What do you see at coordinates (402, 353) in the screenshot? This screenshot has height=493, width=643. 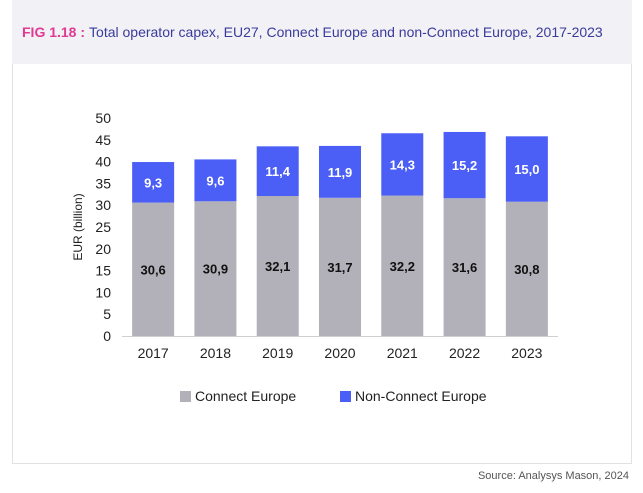 I see `x-tick-label: 2021` at bounding box center [402, 353].